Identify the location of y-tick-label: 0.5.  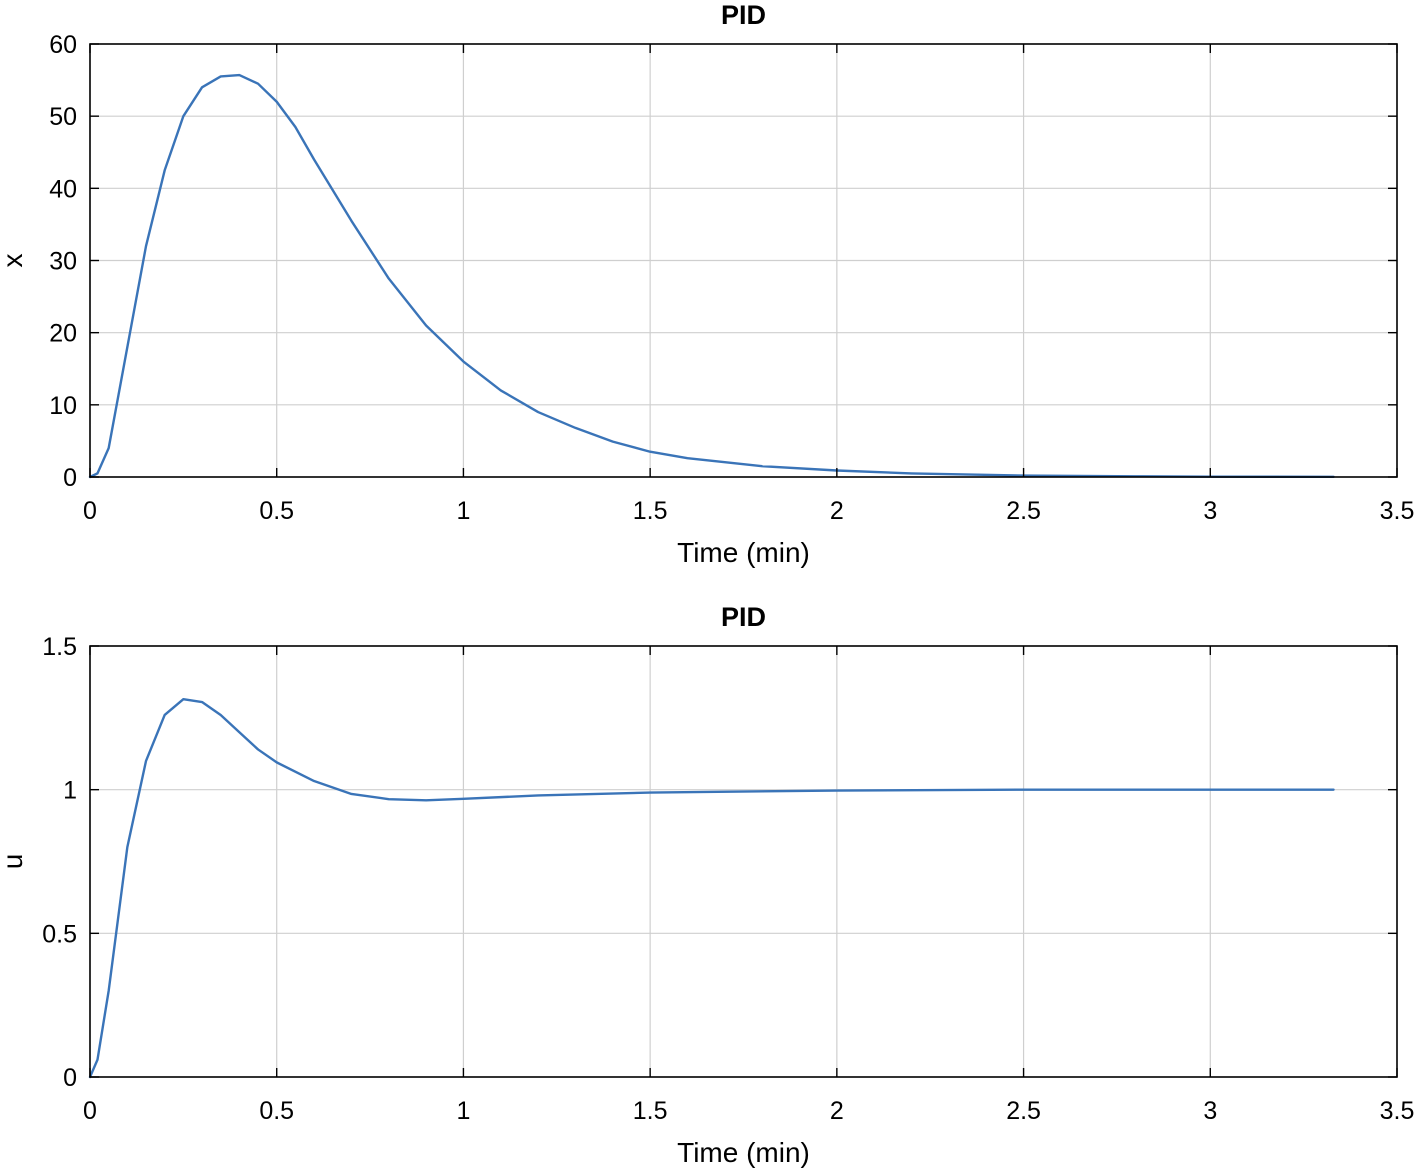
(59, 934).